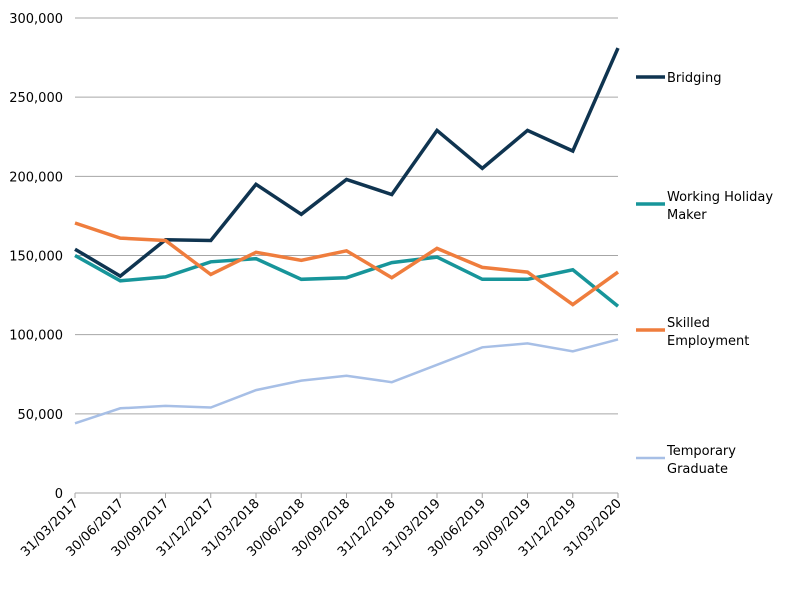 This screenshot has height=591, width=800. I want to click on axes, so click(346, 495).